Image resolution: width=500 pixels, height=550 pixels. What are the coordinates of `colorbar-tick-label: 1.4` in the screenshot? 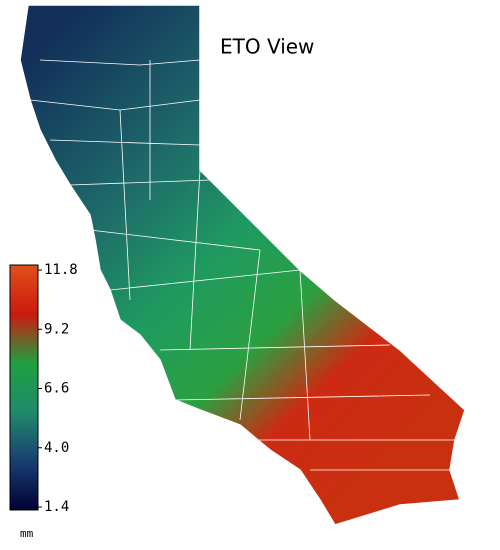 It's located at (56, 507).